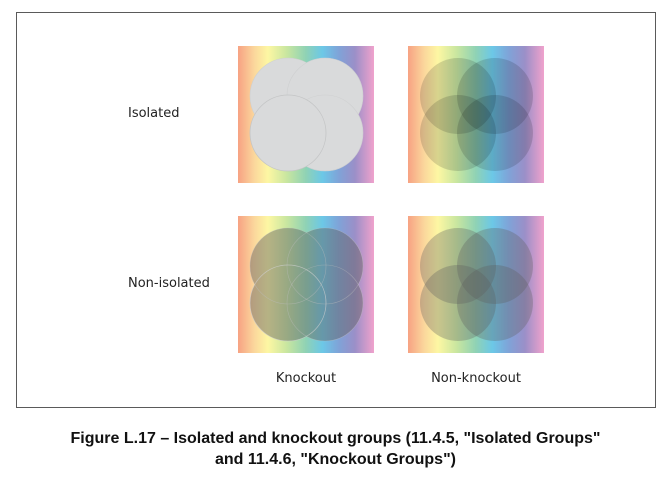  Describe the element at coordinates (476, 378) in the screenshot. I see `column-label-non-knockout: Non-knockout` at that location.